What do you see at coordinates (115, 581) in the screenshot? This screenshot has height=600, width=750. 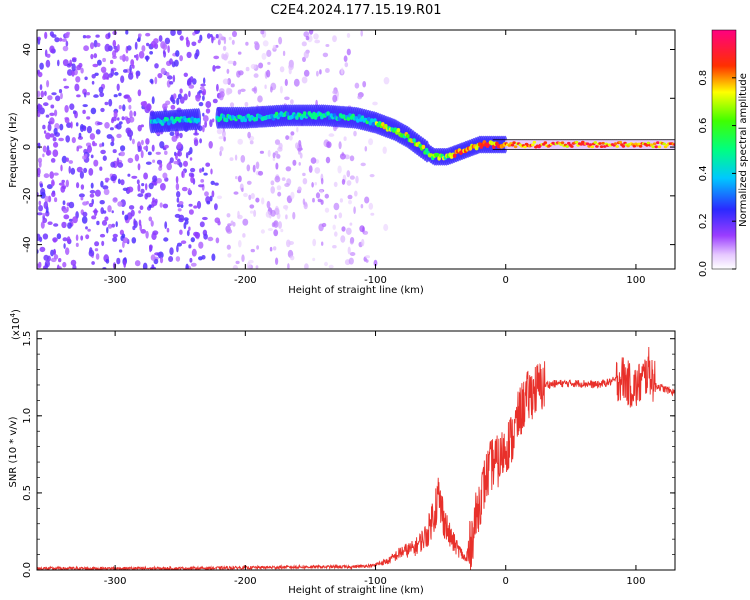 I see `x-tick-label: -300` at bounding box center [115, 581].